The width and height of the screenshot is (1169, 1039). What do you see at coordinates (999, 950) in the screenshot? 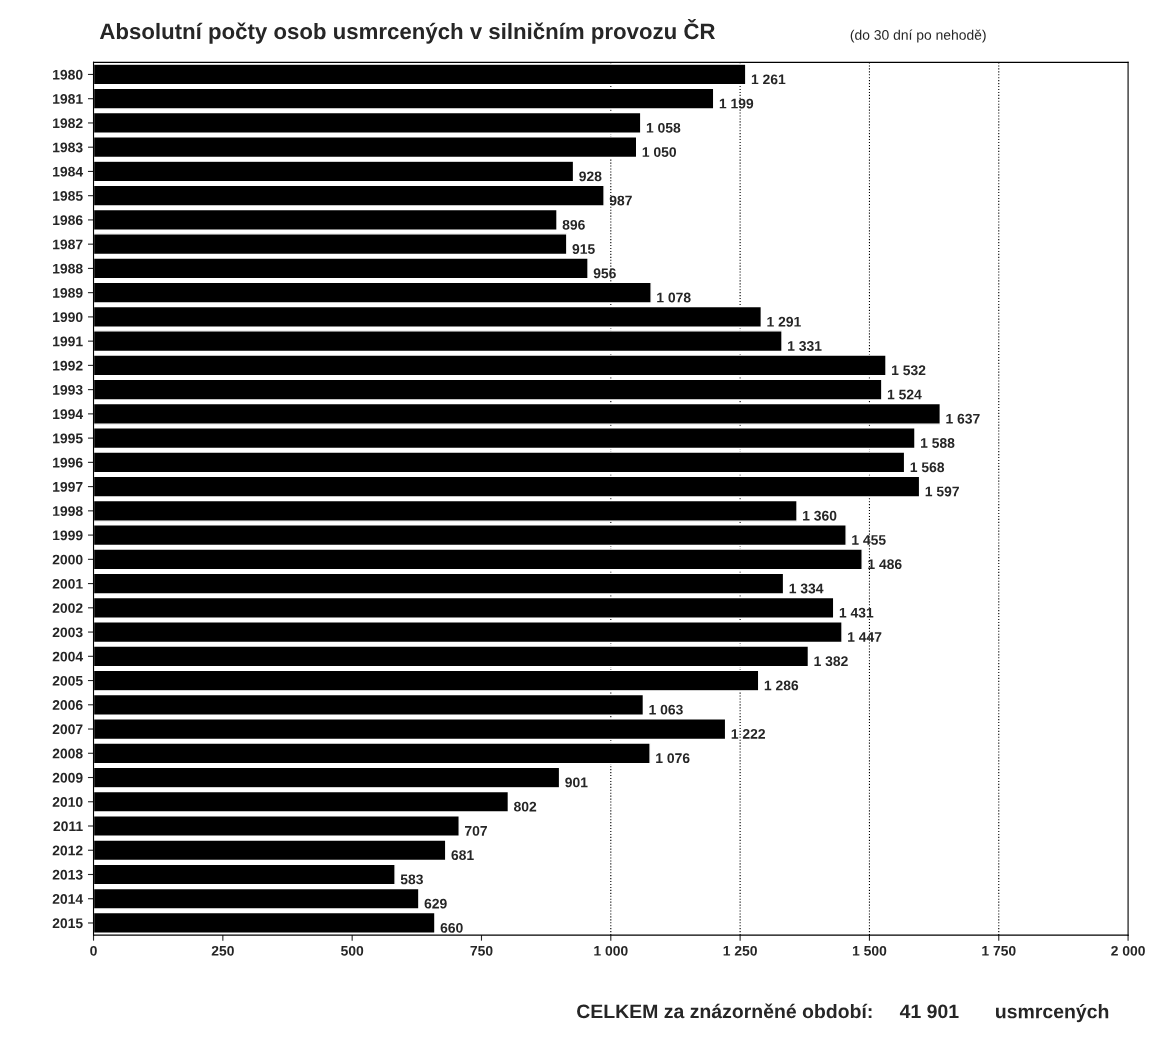
I see `x-tick-label: 1 750` at bounding box center [999, 950].